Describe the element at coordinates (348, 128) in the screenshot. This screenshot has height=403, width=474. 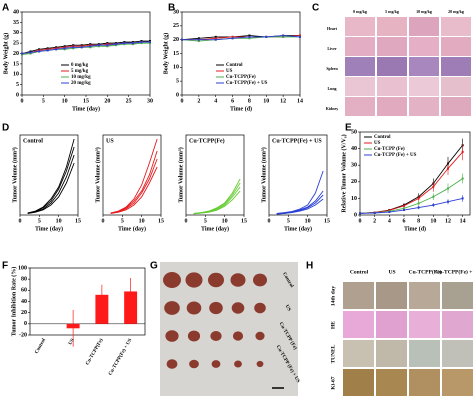
I see `panel-label: E` at that location.